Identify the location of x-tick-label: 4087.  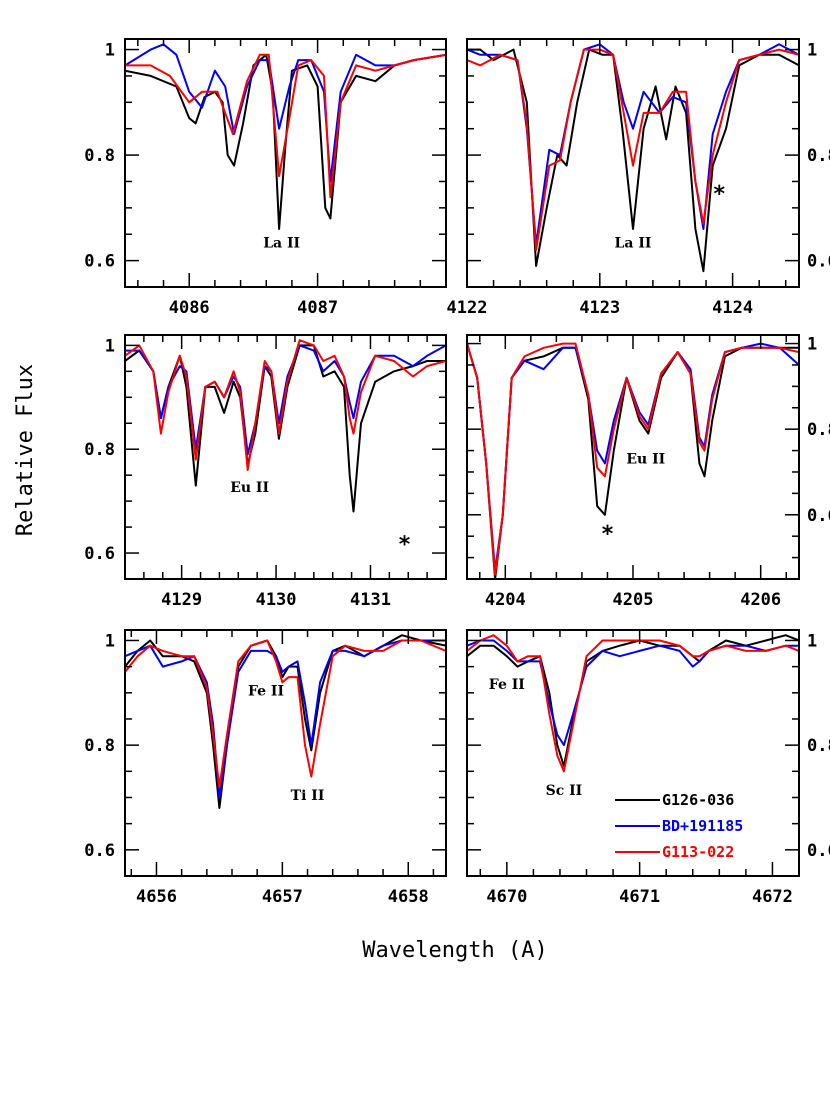
(317, 308).